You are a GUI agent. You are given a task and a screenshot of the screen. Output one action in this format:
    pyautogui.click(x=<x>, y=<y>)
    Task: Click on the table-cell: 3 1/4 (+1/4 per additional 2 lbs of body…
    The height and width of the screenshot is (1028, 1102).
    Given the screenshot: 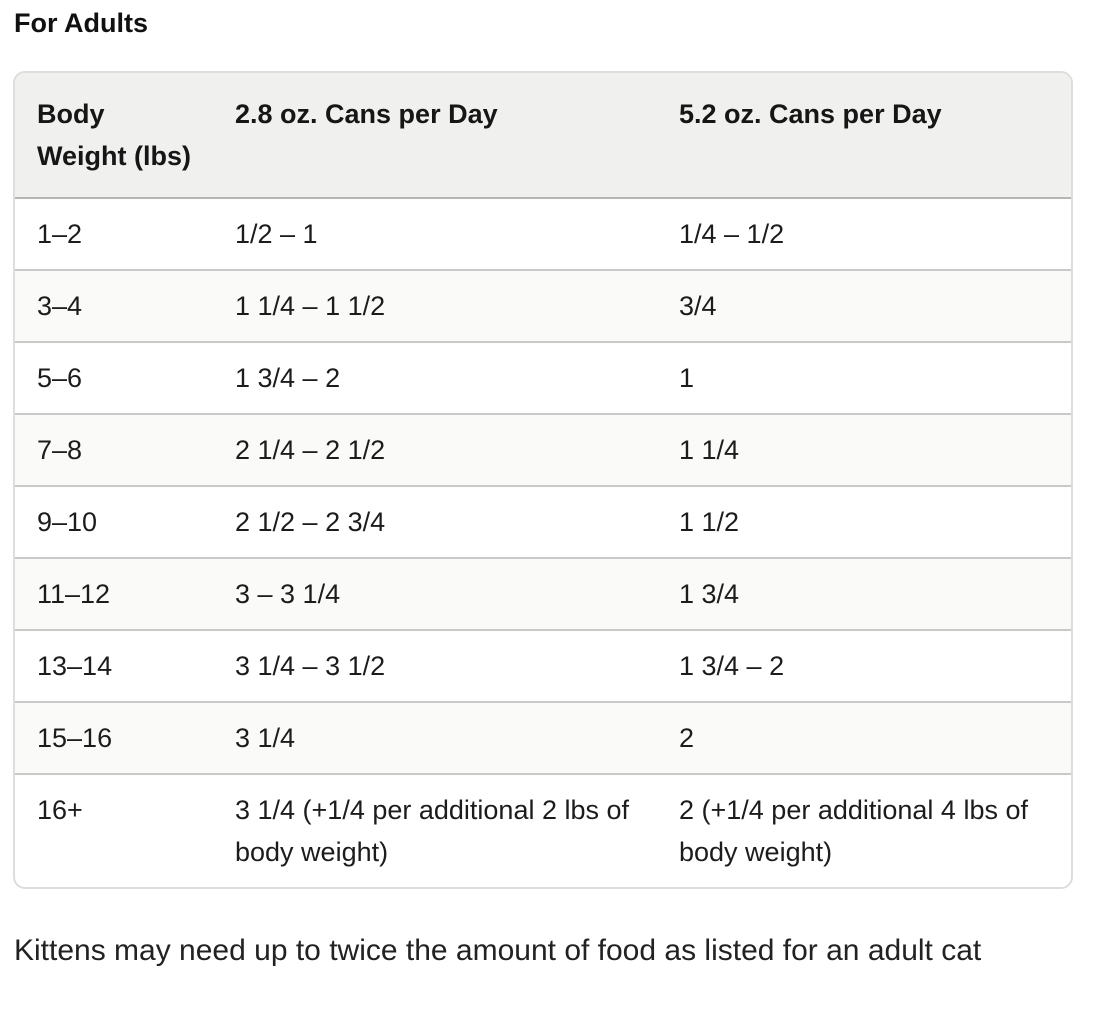 What is the action you would take?
    pyautogui.click(x=435, y=830)
    